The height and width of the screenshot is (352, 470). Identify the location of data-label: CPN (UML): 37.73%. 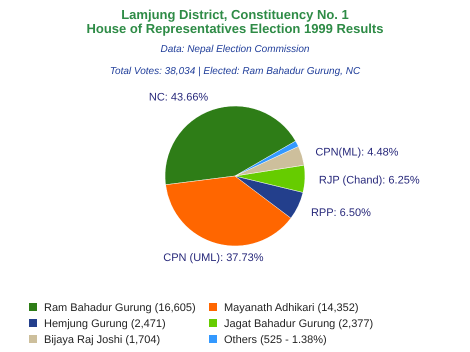
(213, 258).